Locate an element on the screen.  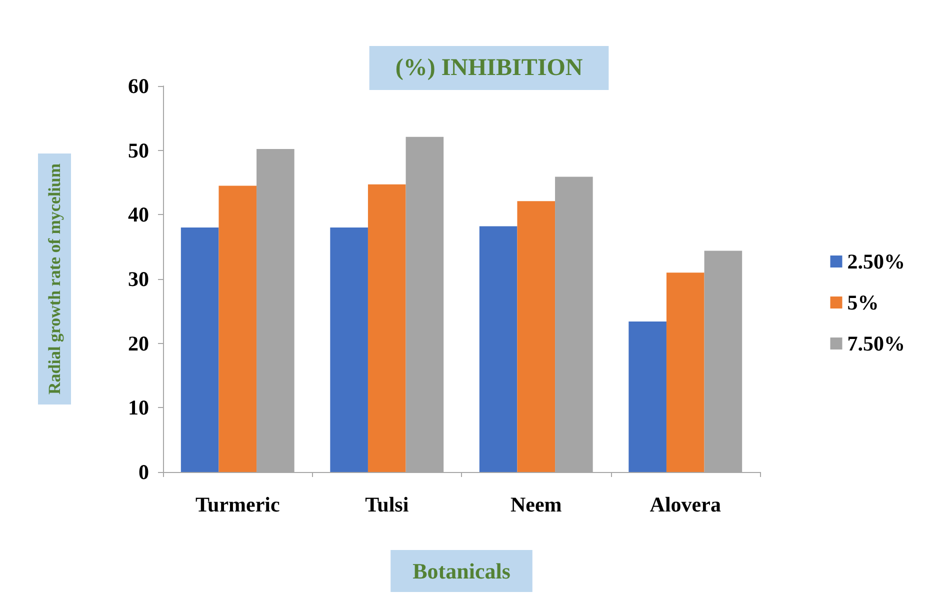
y-tick-label: 30 is located at coordinates (138, 279).